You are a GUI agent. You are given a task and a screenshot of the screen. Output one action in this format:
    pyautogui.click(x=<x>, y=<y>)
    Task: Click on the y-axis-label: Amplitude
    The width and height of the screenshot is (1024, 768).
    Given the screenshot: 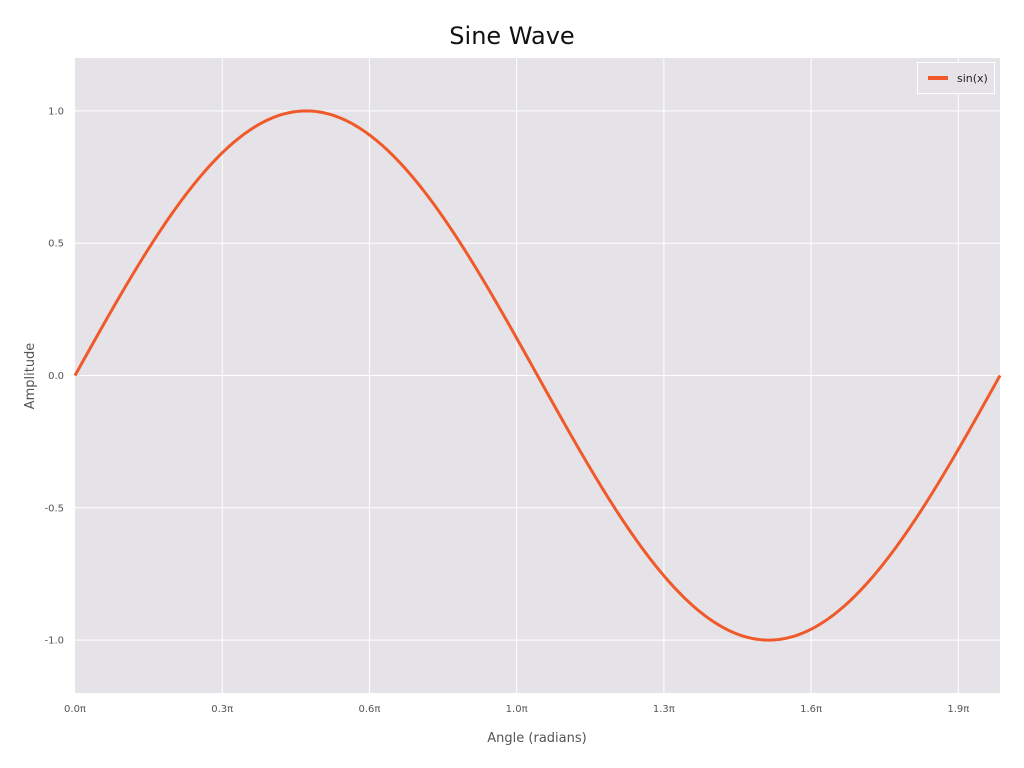 What is the action you would take?
    pyautogui.click(x=30, y=376)
    